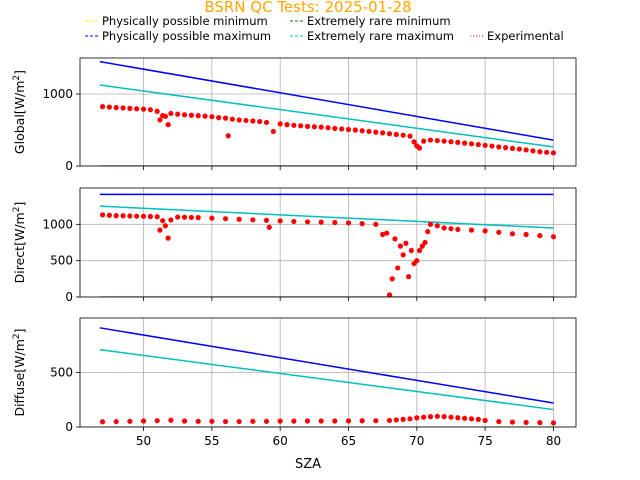 Image resolution: width=640 pixels, height=480 pixels. What do you see at coordinates (19, 243) in the screenshot?
I see `y-axis-label: Direct[W/m2]` at bounding box center [19, 243].